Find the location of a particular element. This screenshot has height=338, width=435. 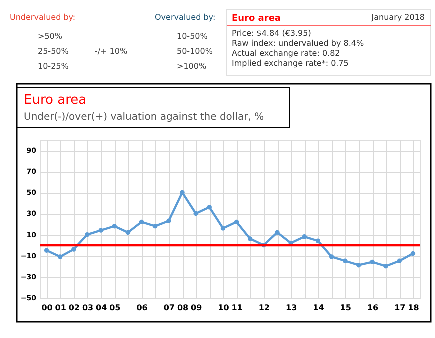

x-tick-label: 00 is located at coordinates (48, 308).